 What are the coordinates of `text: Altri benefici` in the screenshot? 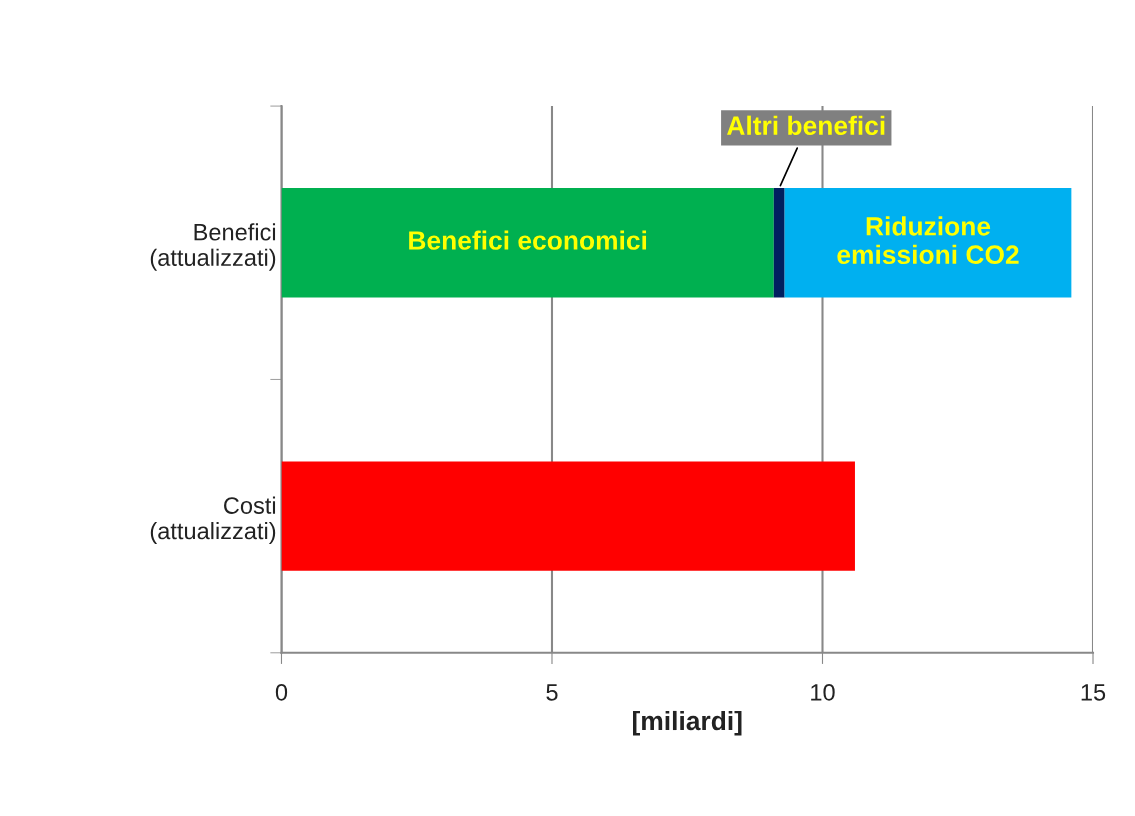 It's located at (806, 125).